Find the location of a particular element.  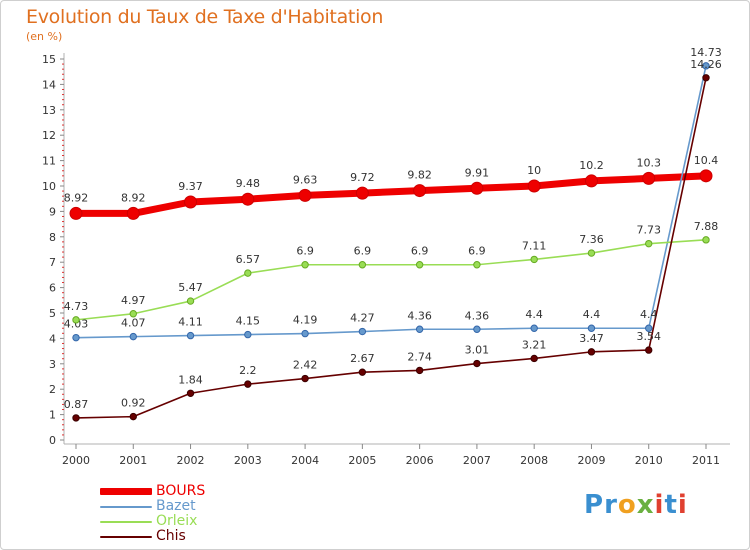

data-label-bours: 10.2 is located at coordinates (591, 165).